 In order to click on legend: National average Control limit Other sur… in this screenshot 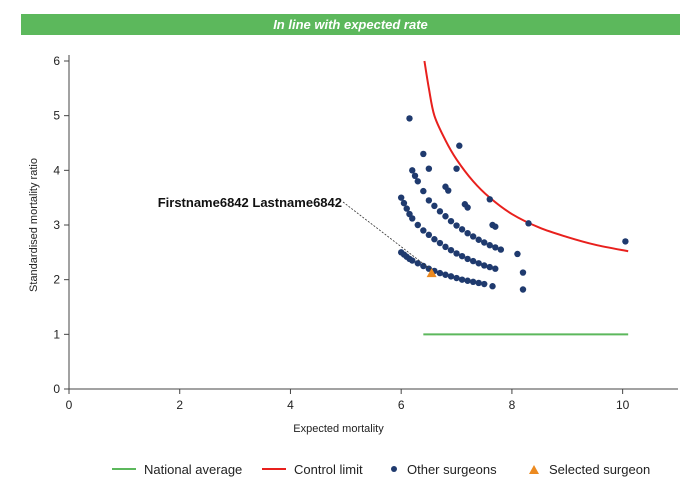, I will do `click(350, 469)`.